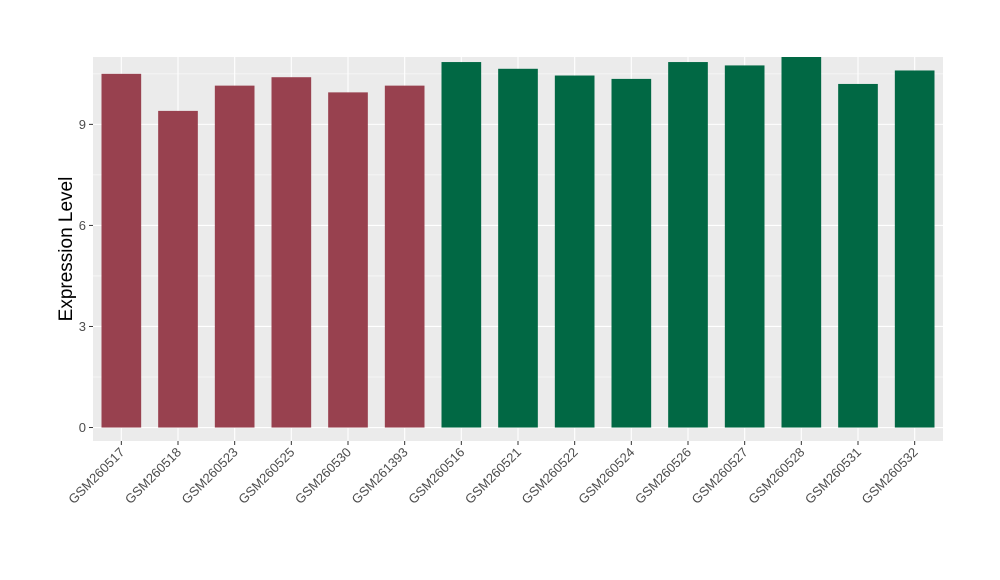  What do you see at coordinates (234, 256) in the screenshot?
I see `bar-GSM260523` at bounding box center [234, 256].